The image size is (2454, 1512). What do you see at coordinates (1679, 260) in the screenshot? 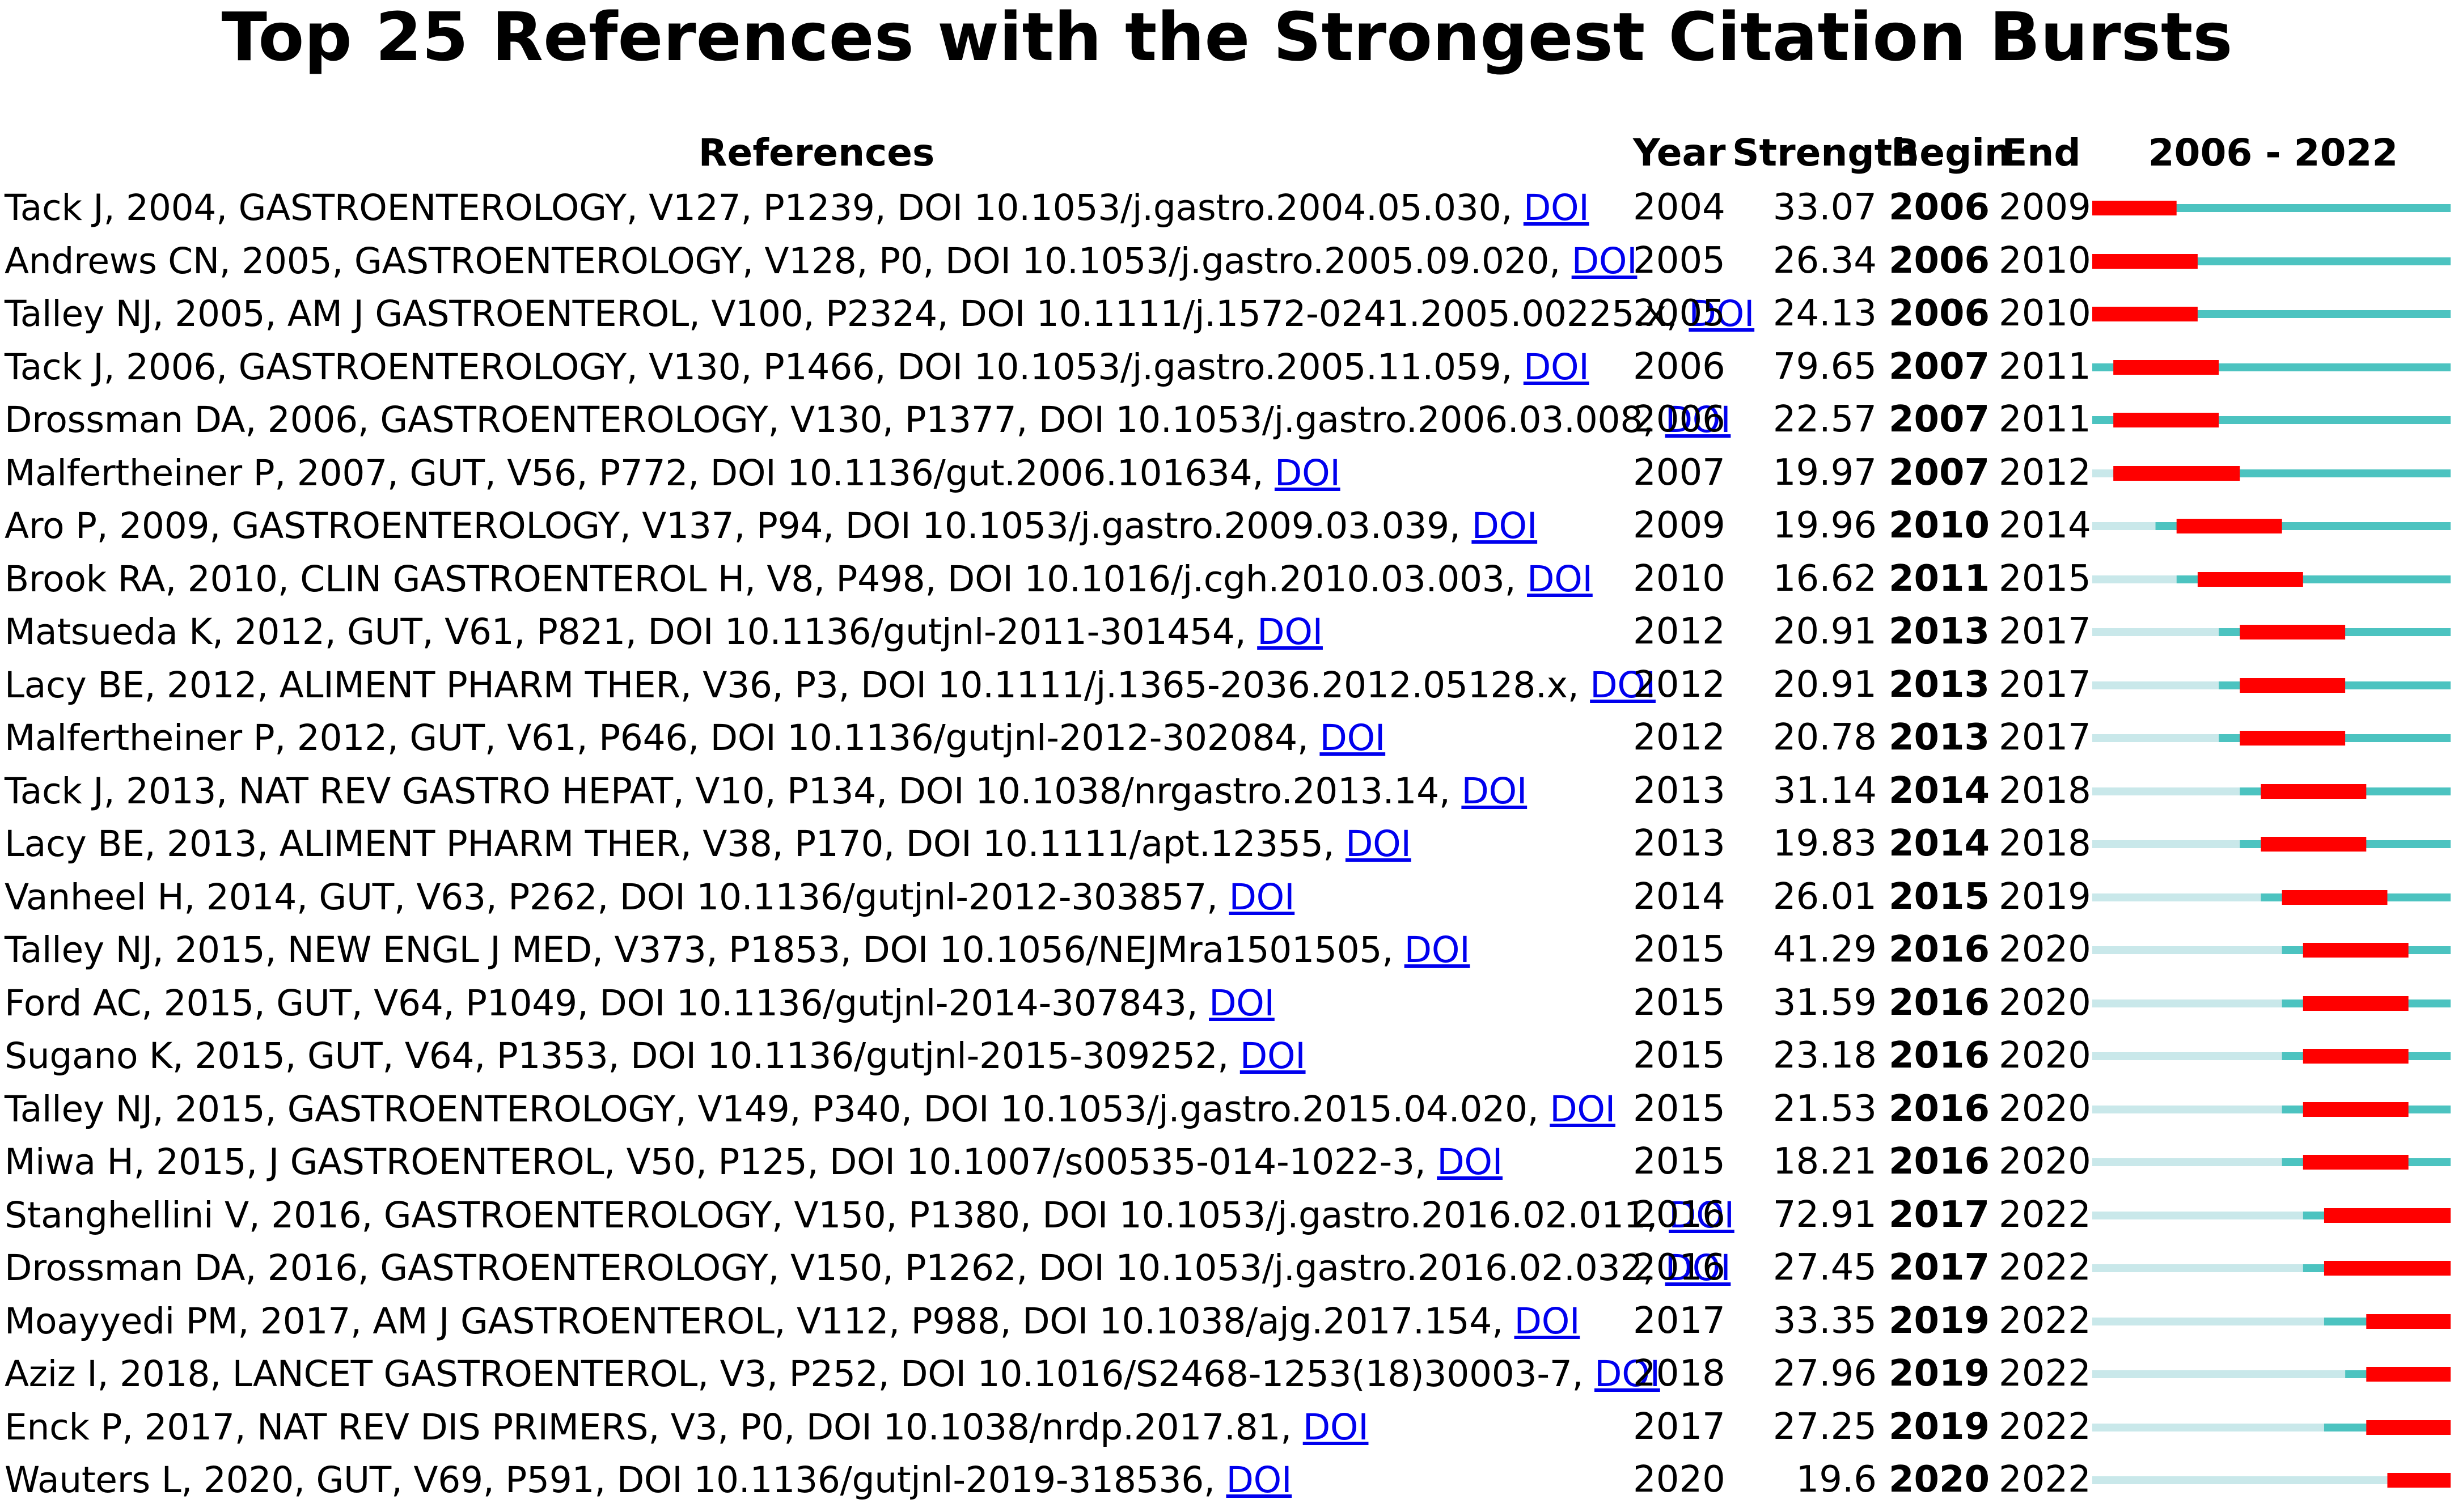
I see `year-cell: 2005` at bounding box center [1679, 260].